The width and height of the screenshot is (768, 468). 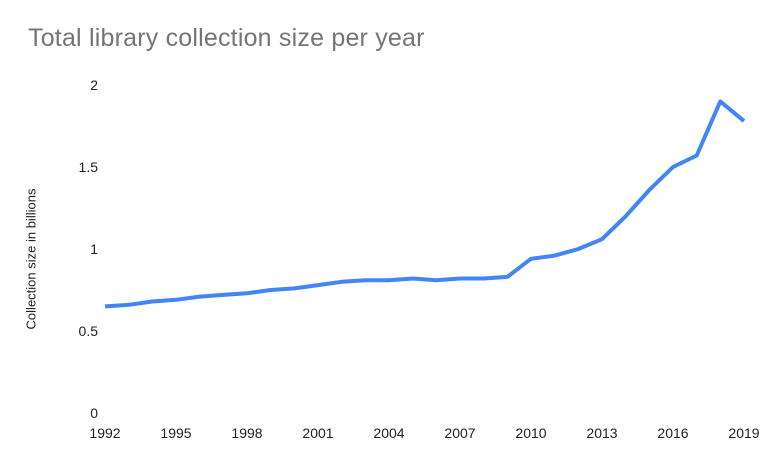 I want to click on x-tick-label: 2004, so click(x=389, y=433).